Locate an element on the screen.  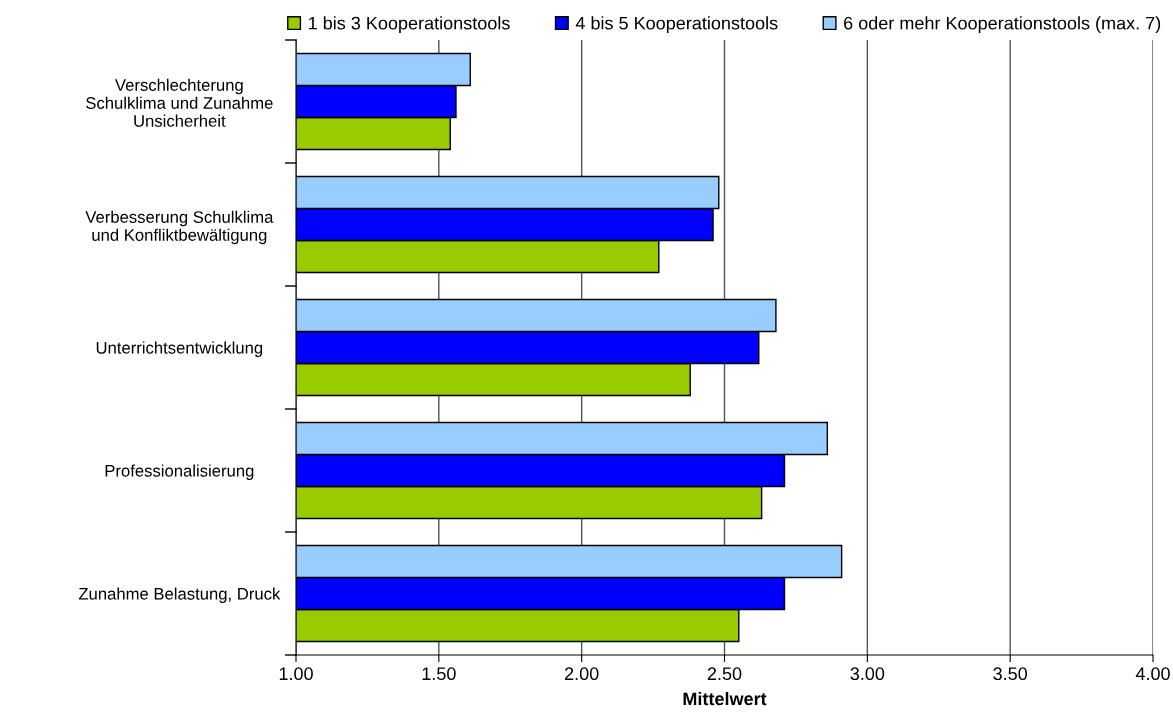
x-tick-label: 2.50 is located at coordinates (724, 674).